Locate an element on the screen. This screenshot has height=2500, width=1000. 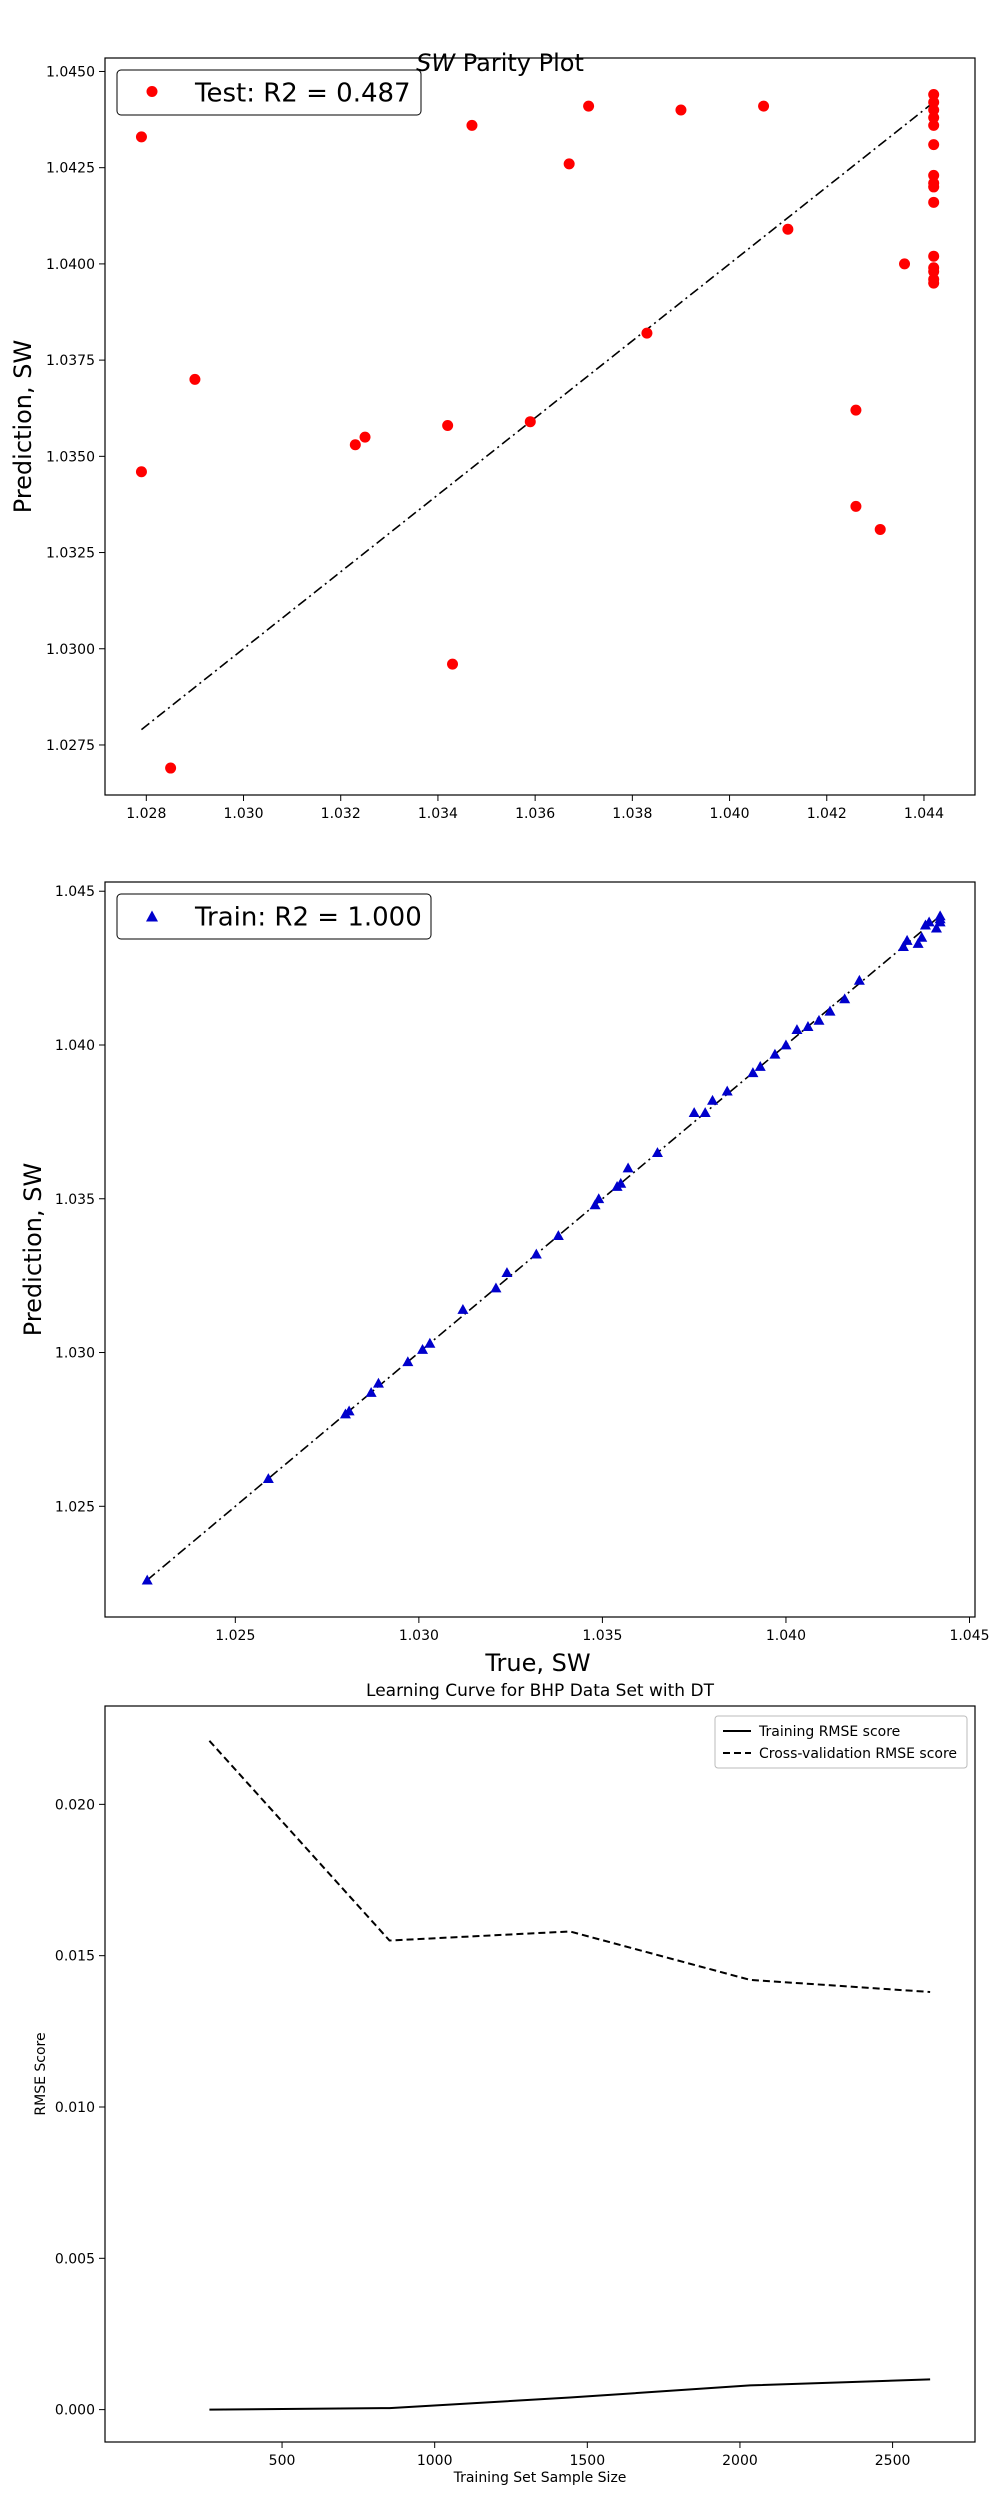
y-tick-label: 1.045 is located at coordinates (75, 892).